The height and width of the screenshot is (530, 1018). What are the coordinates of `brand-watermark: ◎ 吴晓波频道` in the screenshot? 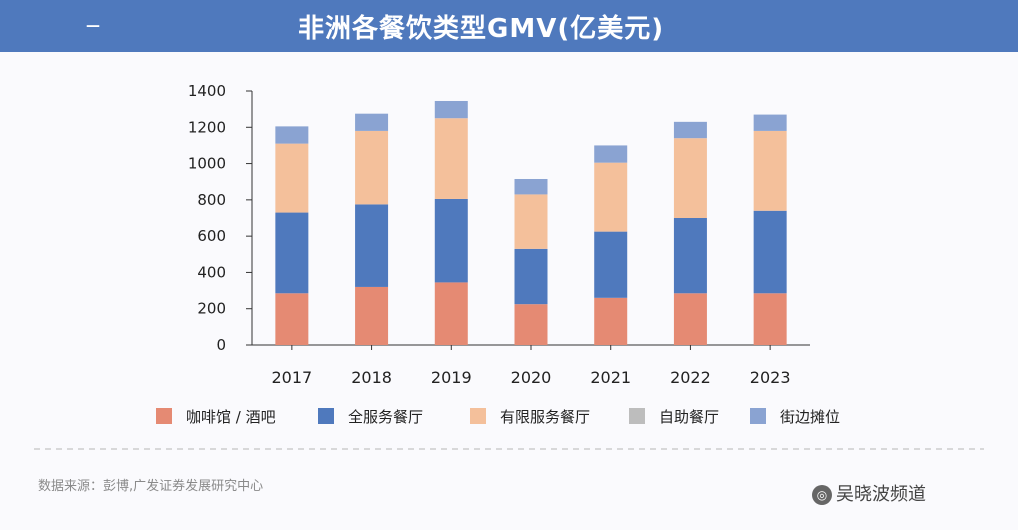 It's located at (869, 493).